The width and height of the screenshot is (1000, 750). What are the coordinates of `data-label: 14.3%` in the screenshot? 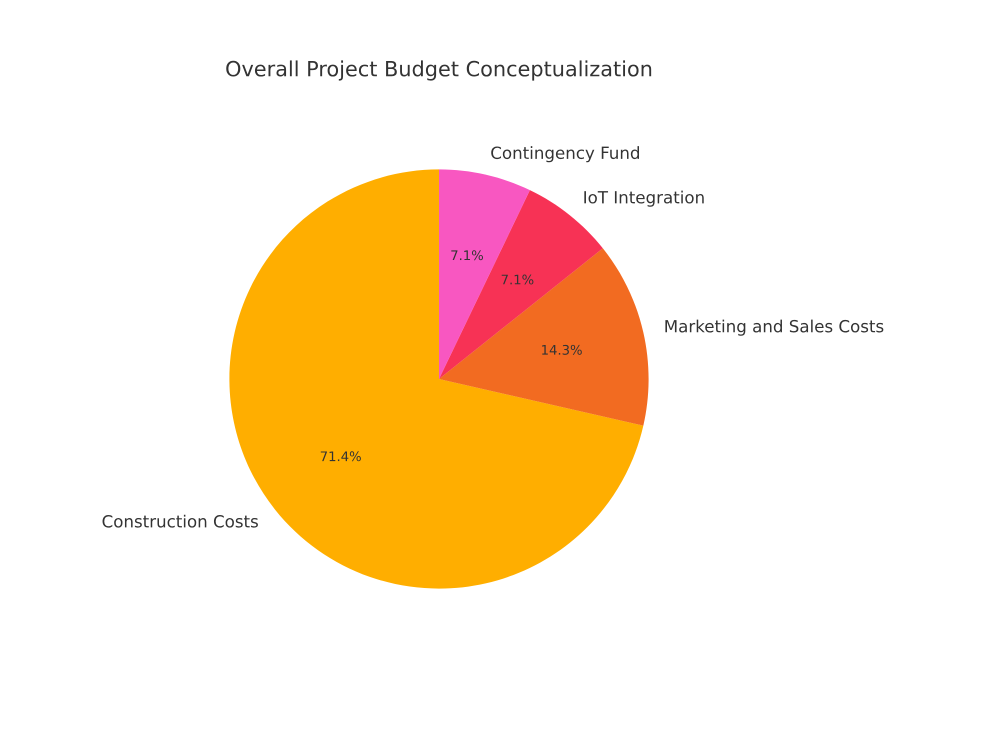 It's located at (562, 349).